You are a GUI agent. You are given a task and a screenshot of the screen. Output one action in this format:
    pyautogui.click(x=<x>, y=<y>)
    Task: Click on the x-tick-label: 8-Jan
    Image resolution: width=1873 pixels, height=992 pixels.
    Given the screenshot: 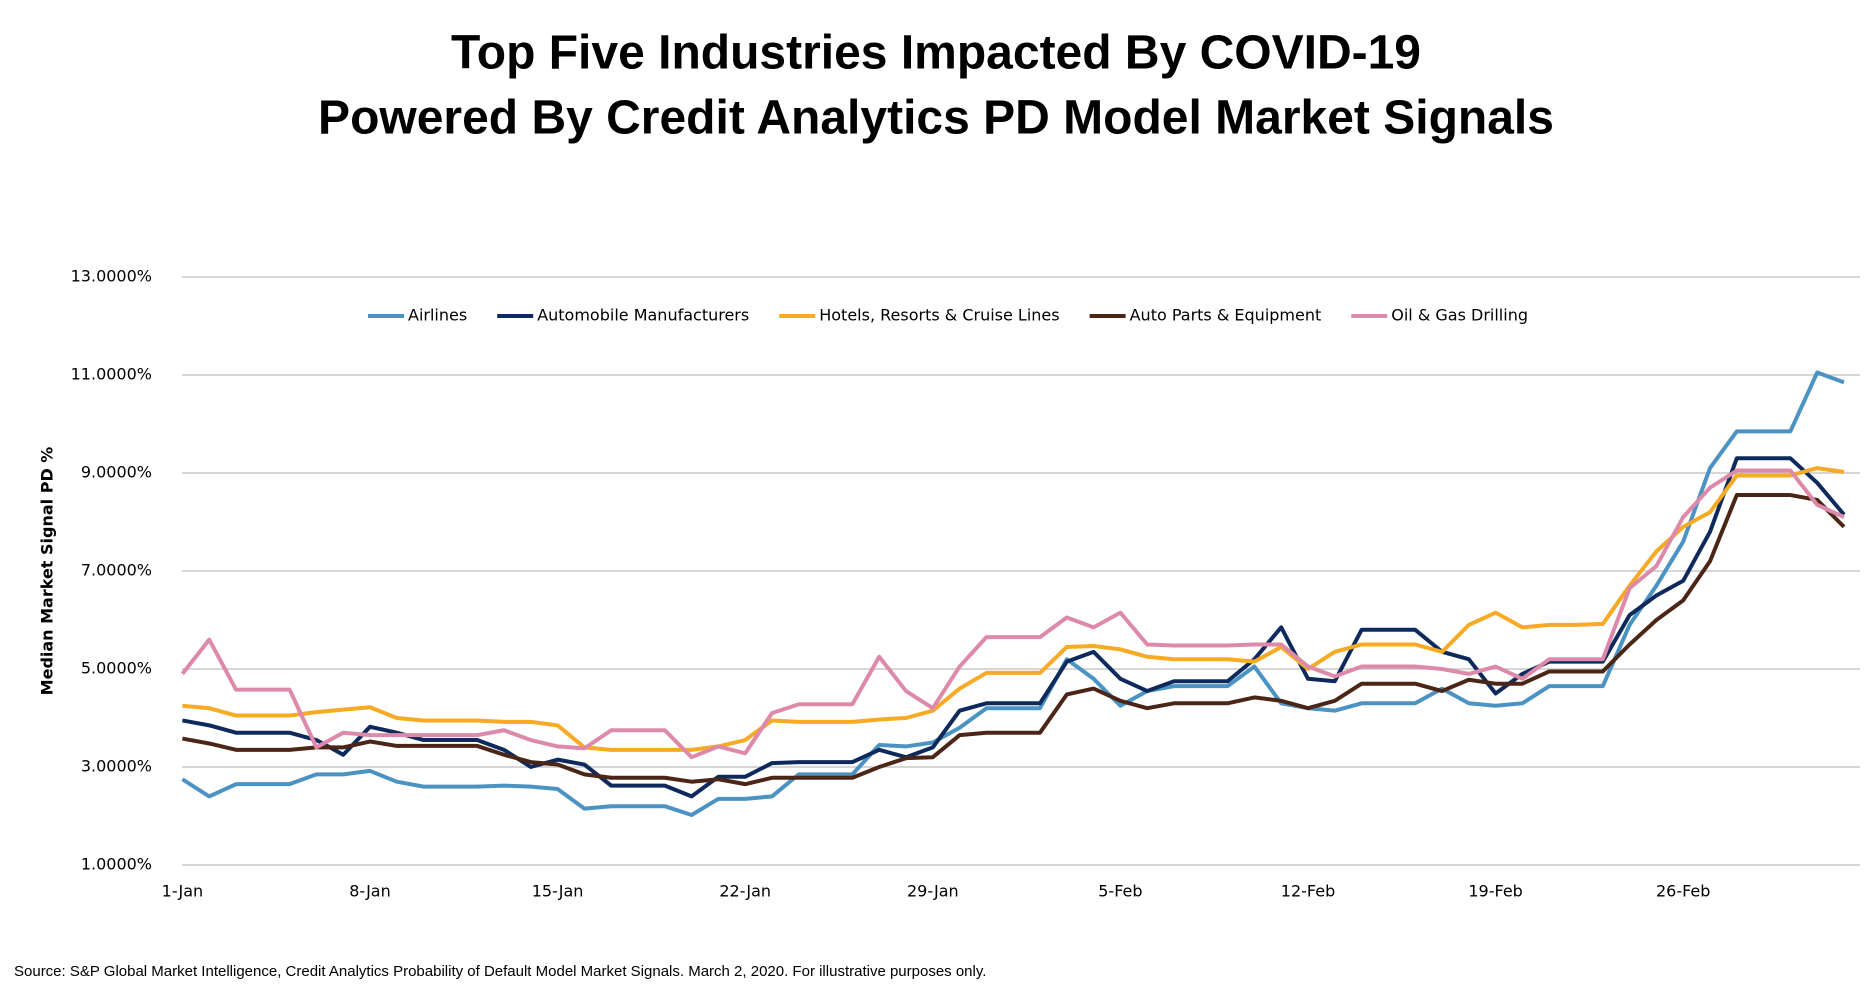 What is the action you would take?
    pyautogui.click(x=370, y=891)
    